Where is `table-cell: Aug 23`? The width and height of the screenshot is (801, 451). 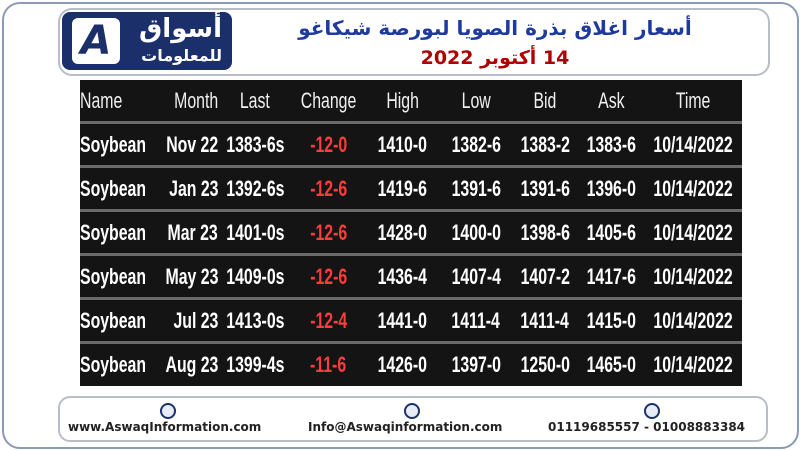 table-cell: Aug 23 is located at coordinates (181, 365).